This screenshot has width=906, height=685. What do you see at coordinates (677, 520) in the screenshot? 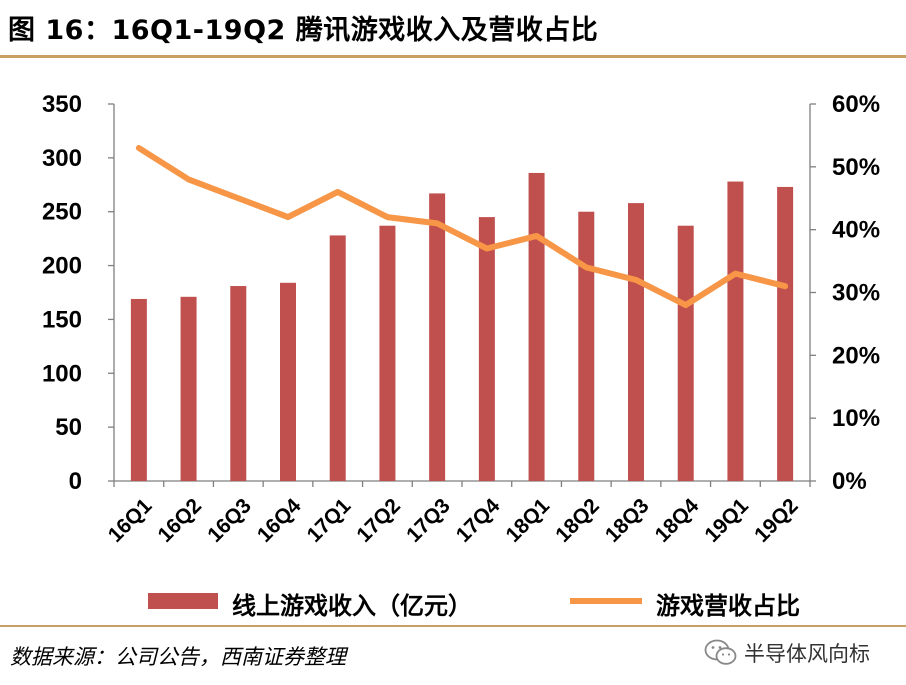
I see `category-label: 18Q4` at bounding box center [677, 520].